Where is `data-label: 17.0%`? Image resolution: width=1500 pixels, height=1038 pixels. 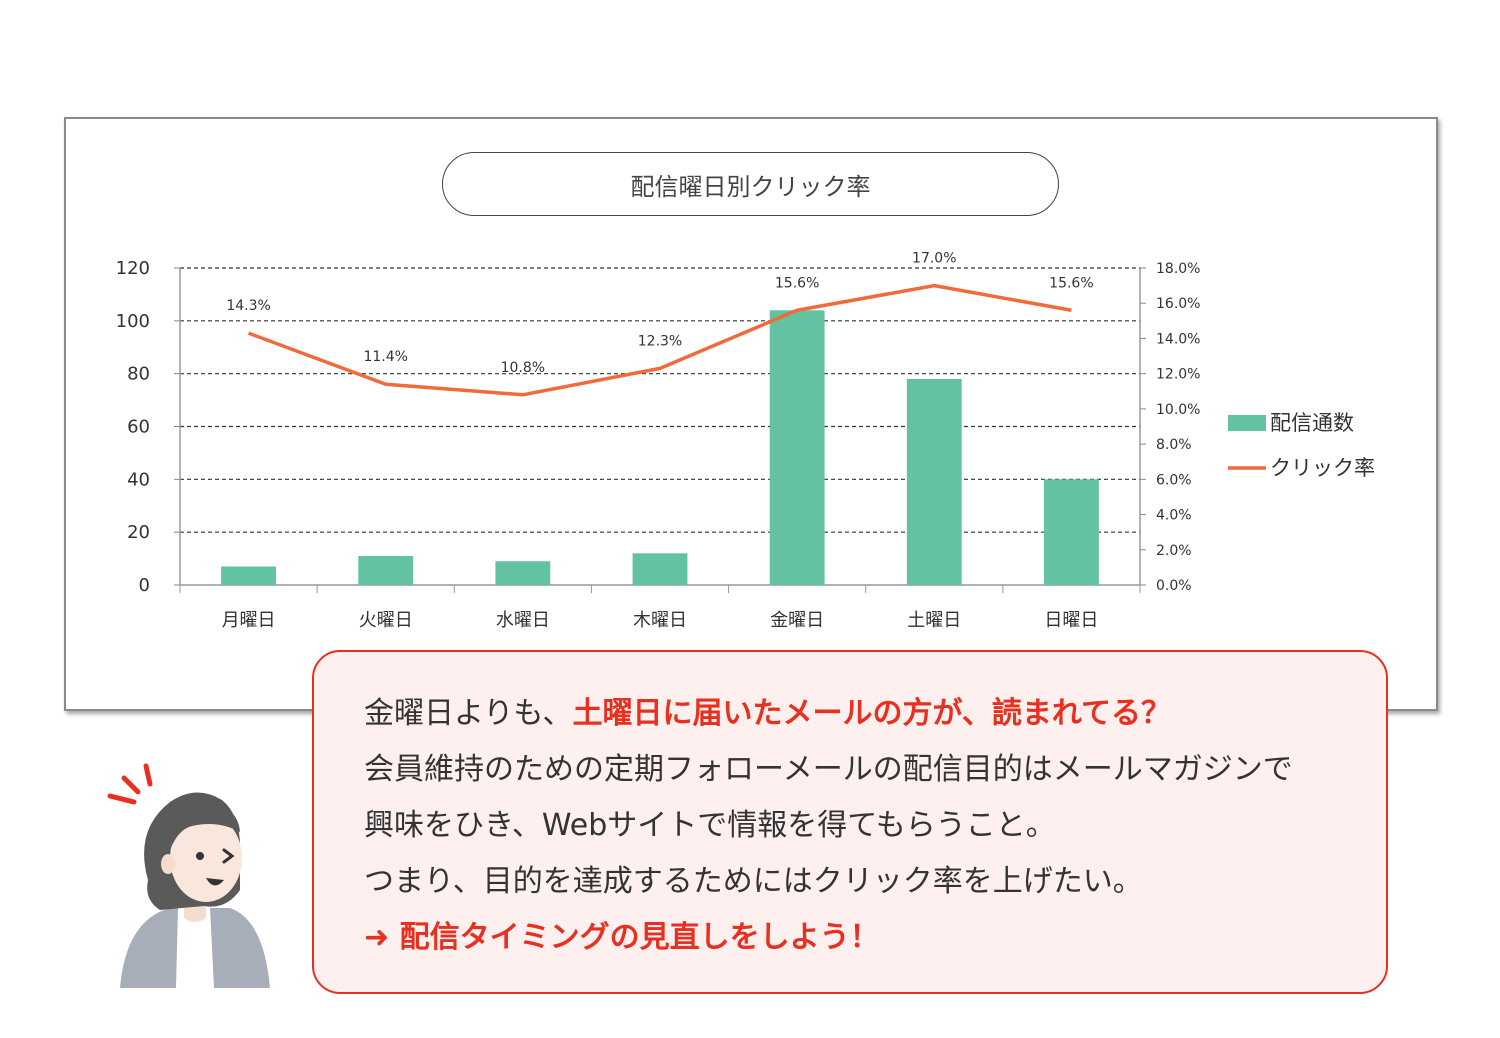 data-label: 17.0% is located at coordinates (934, 259).